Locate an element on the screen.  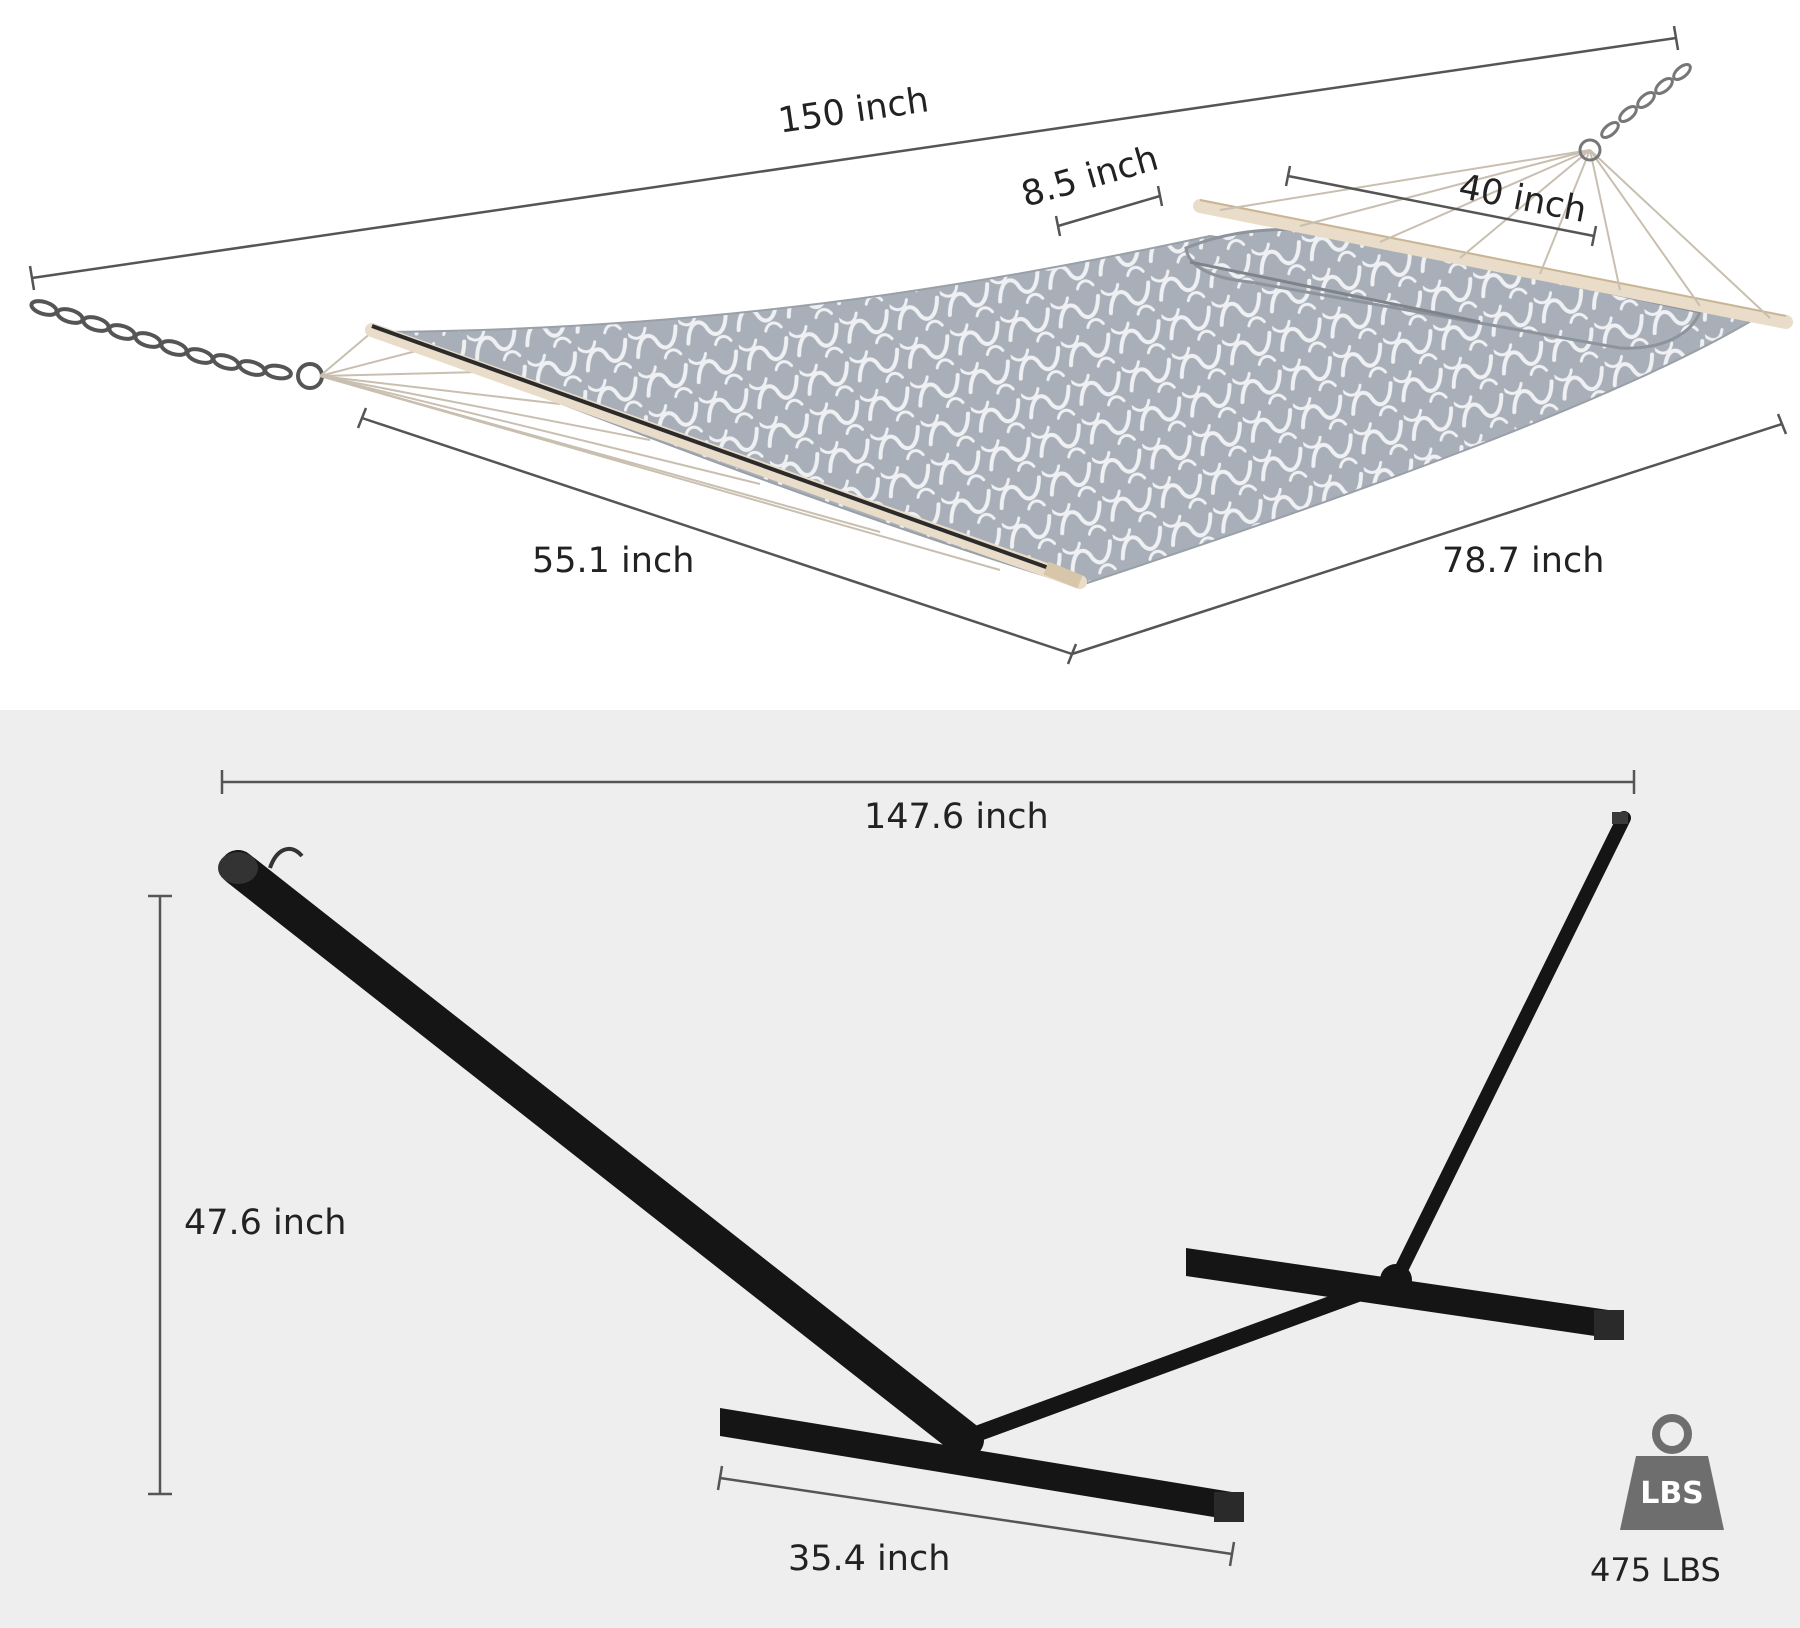
stand-hook is located at coordinates (286, 858).